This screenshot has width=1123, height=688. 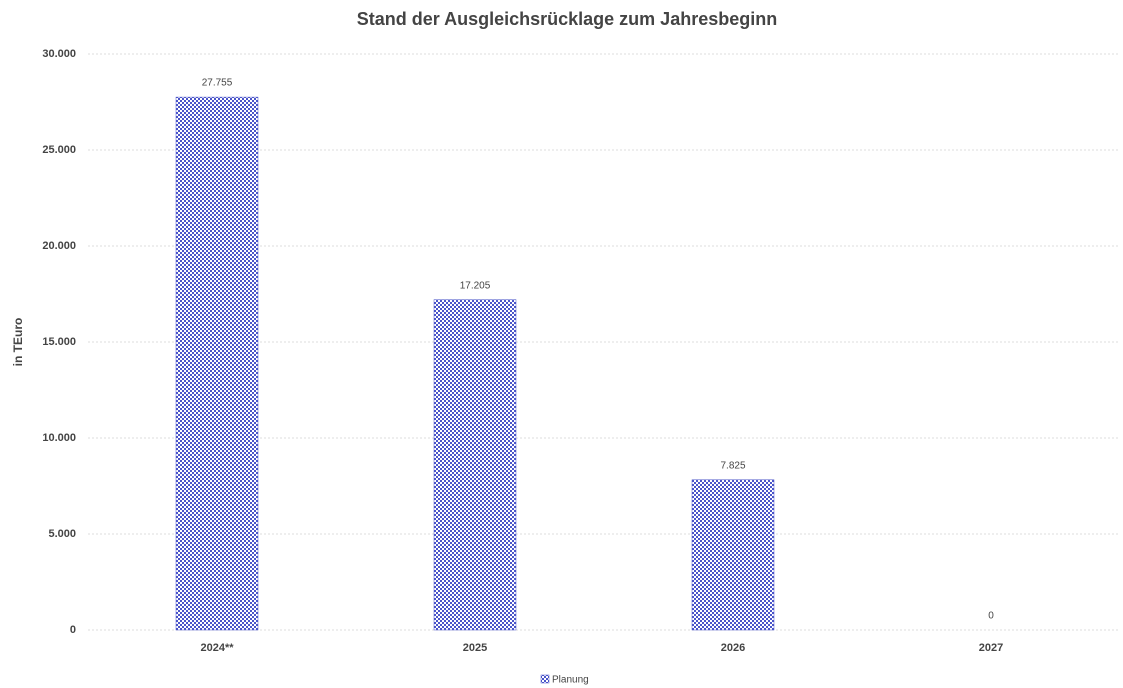 What do you see at coordinates (732, 465) in the screenshot?
I see `data-label: 7.825` at bounding box center [732, 465].